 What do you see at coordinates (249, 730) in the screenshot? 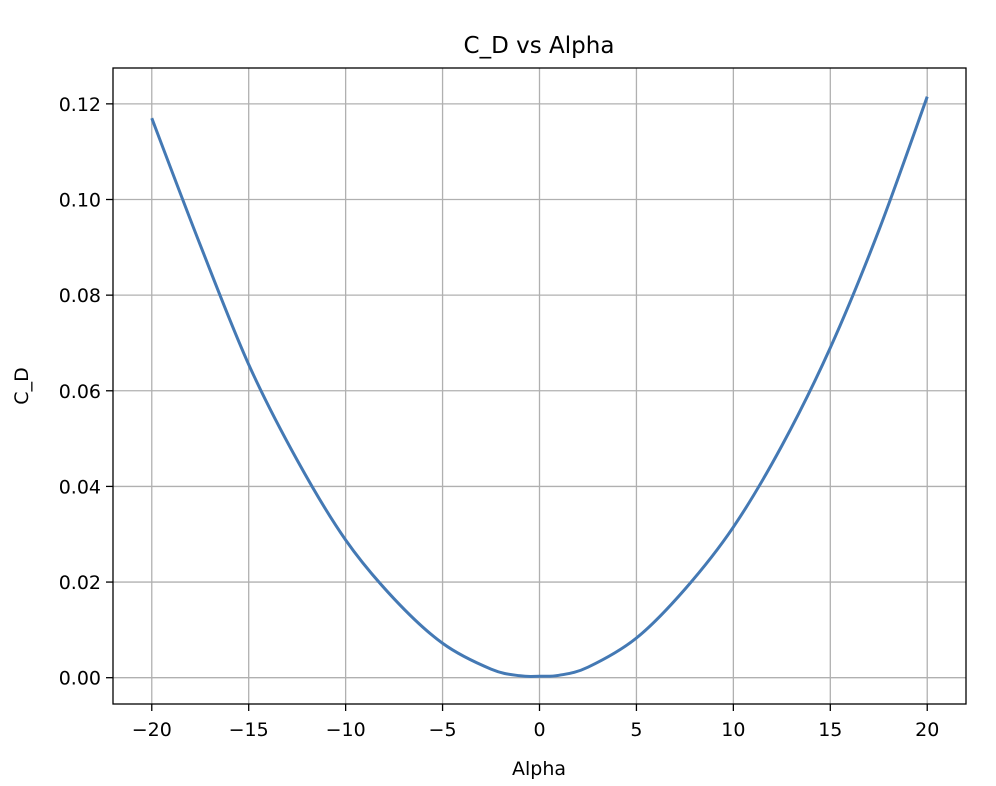
I see `x-tick-label: −15` at bounding box center [249, 730].